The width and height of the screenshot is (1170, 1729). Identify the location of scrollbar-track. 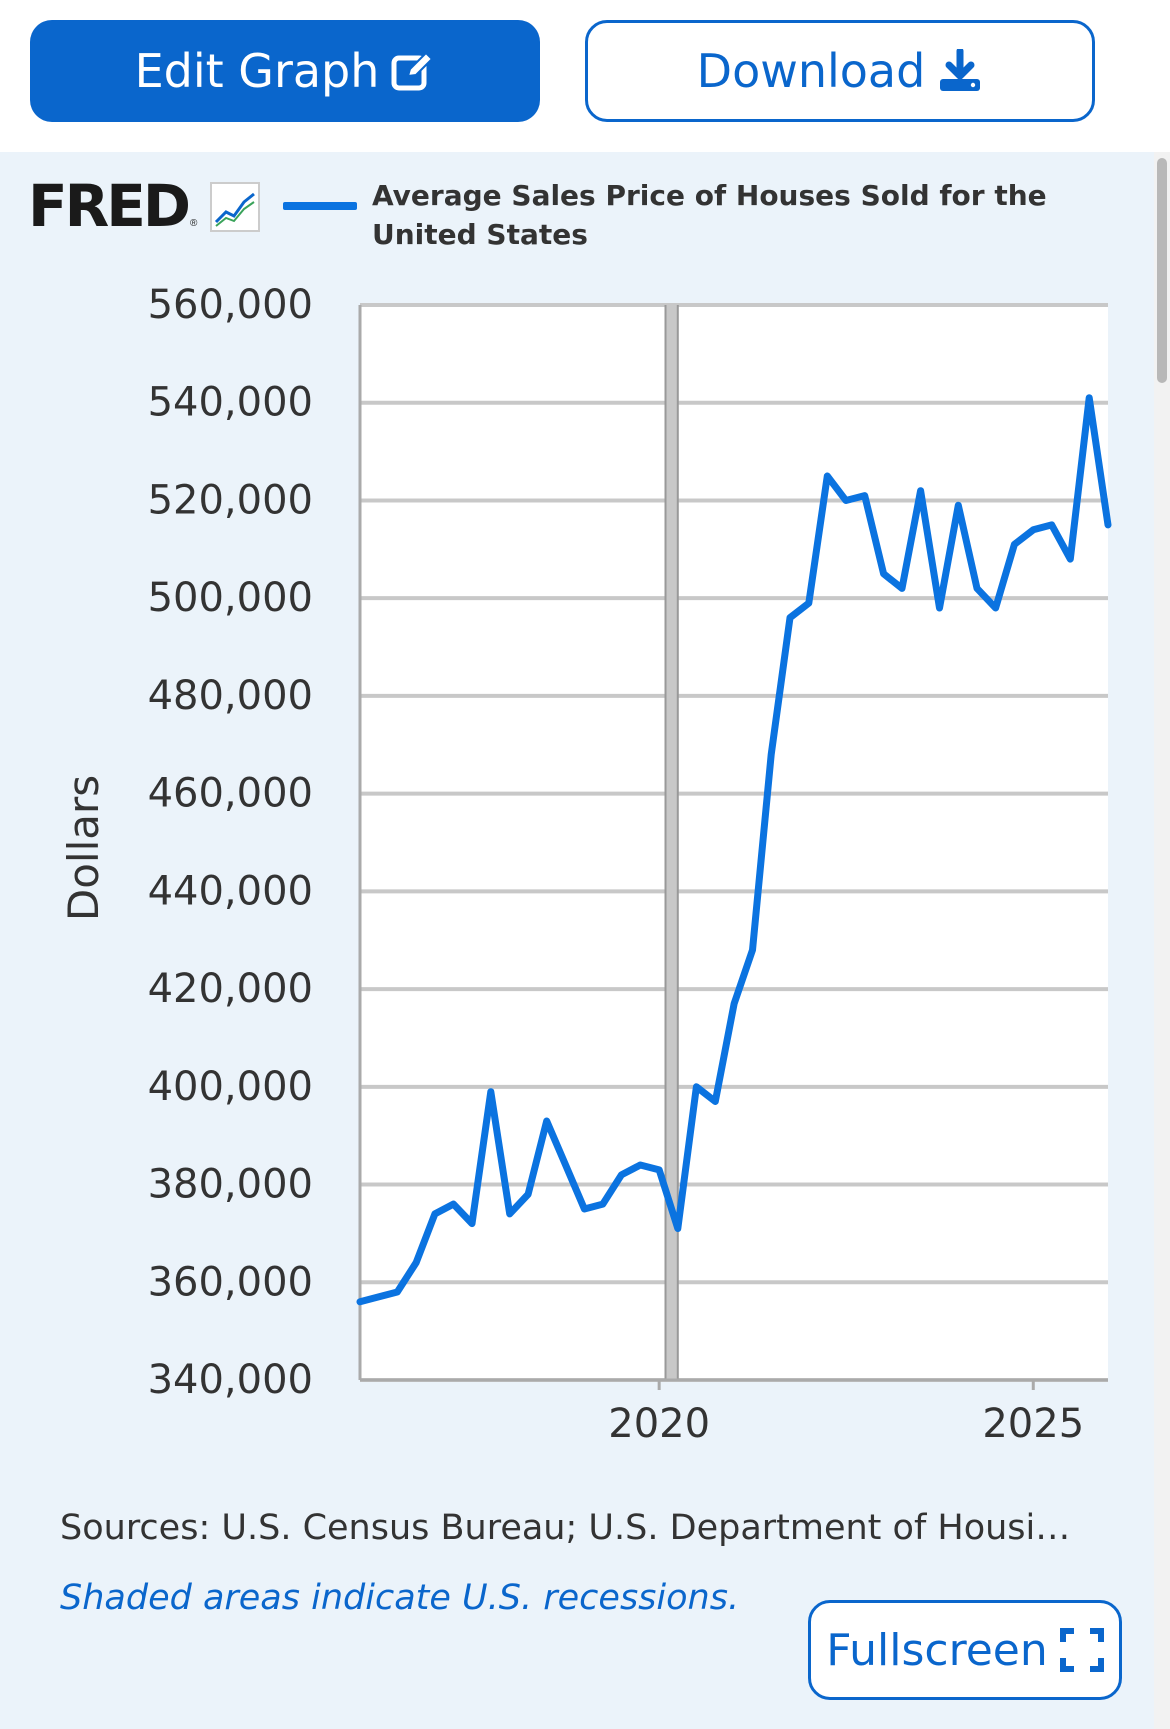
(1162, 940).